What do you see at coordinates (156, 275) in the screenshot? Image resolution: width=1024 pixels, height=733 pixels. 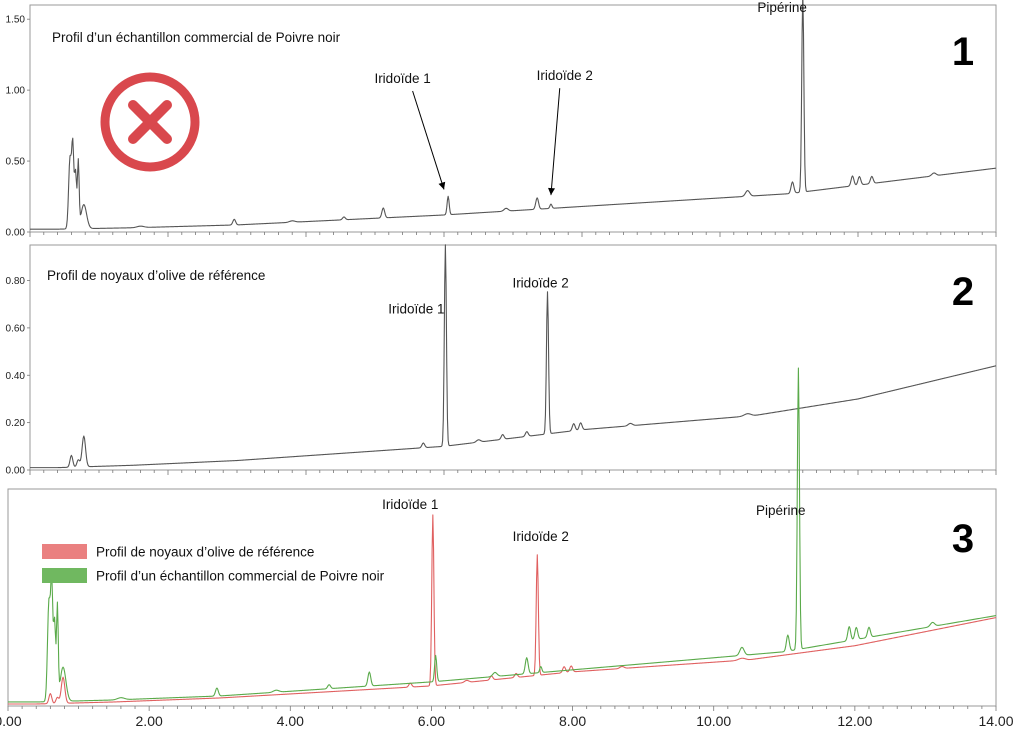 I see `panel-title: Profil de noyaux d’olive de référence` at bounding box center [156, 275].